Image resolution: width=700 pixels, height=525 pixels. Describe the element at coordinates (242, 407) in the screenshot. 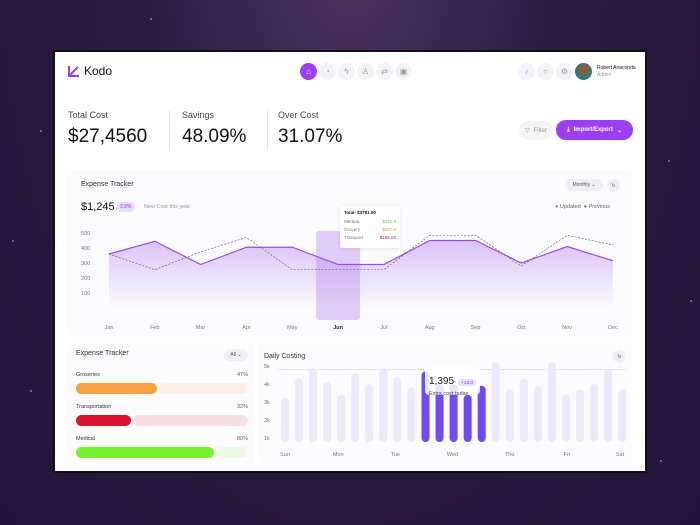

I see `category-percent: 32%` at that location.